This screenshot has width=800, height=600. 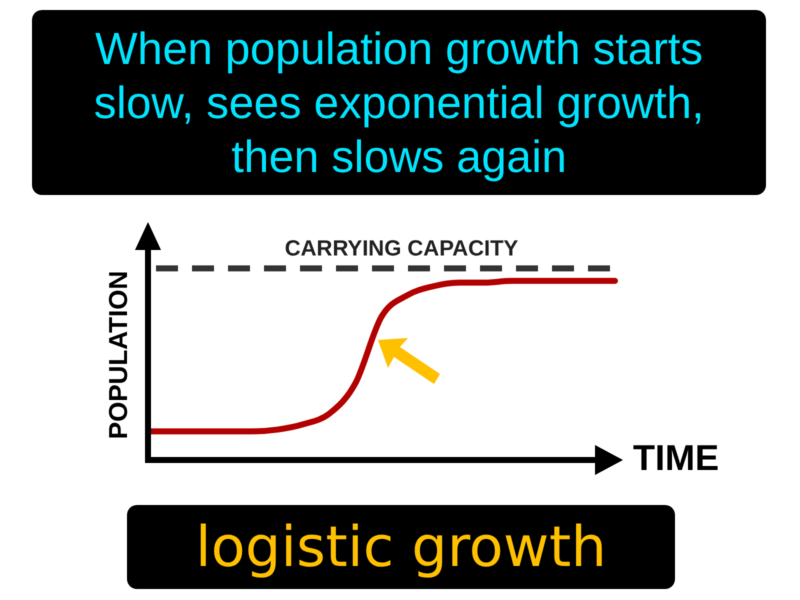 What do you see at coordinates (401, 547) in the screenshot?
I see `text: logistic growth` at bounding box center [401, 547].